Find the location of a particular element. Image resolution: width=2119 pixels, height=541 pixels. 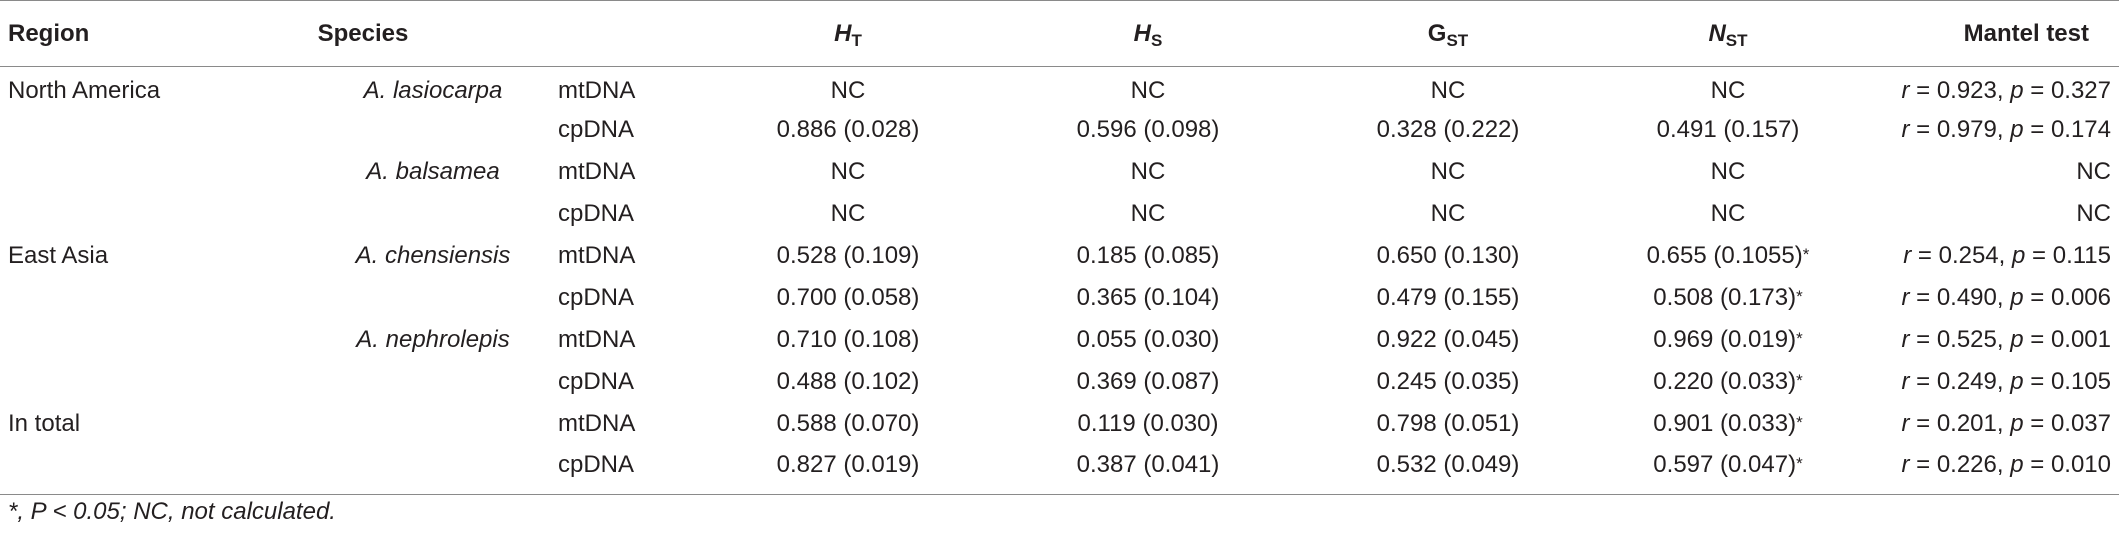

cell-gst: 0.532 (0.049) is located at coordinates (1448, 469).